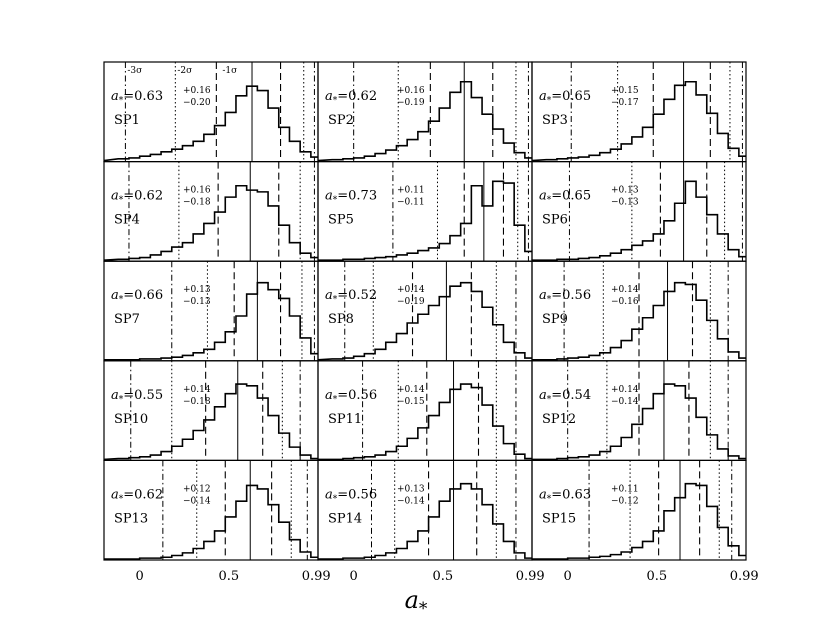 The image size is (830, 623). Describe the element at coordinates (143, 96) in the screenshot. I see `a-star-value: =0.63` at that location.